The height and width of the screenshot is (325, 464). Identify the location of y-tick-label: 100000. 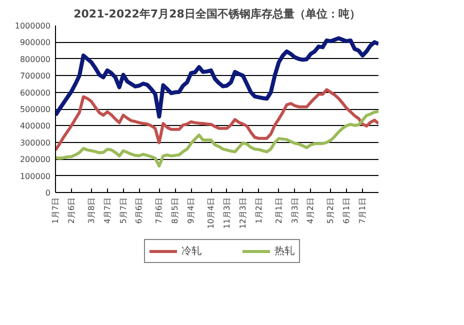
(35, 176).